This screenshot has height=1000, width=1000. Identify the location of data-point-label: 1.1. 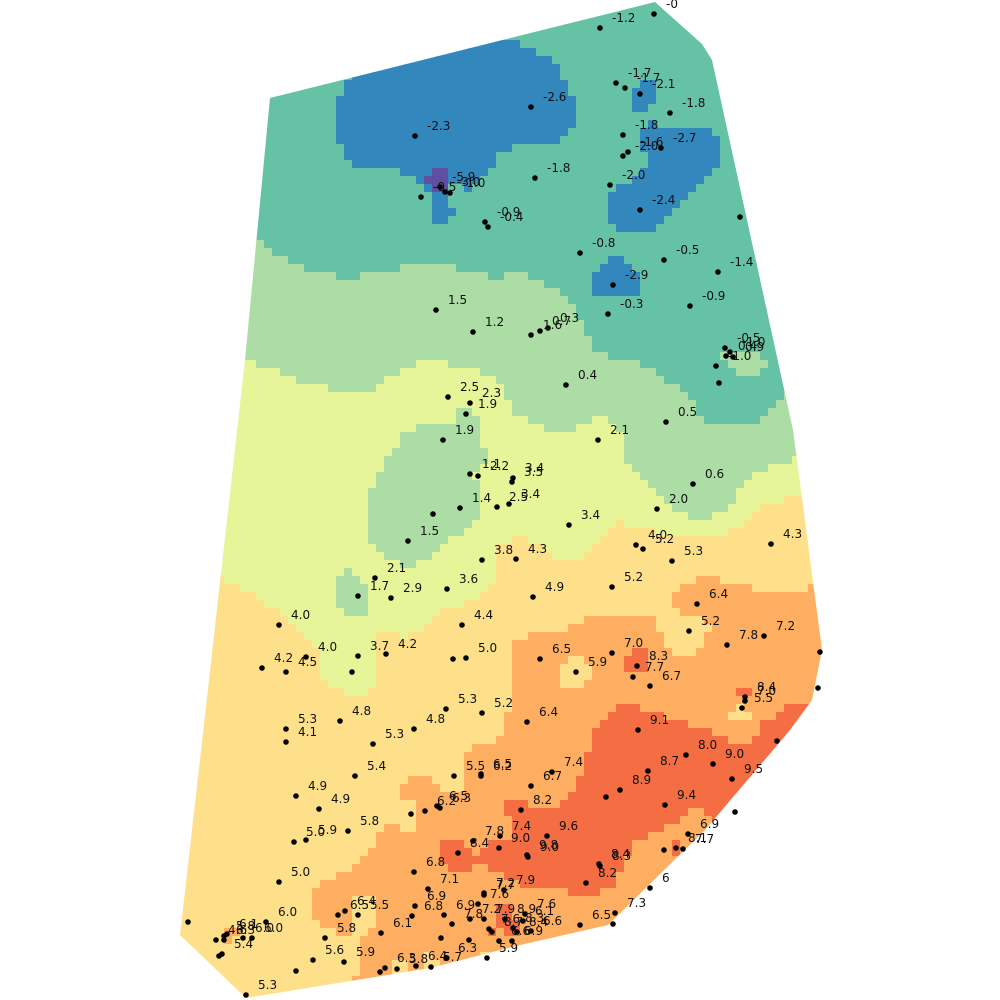
(491, 464).